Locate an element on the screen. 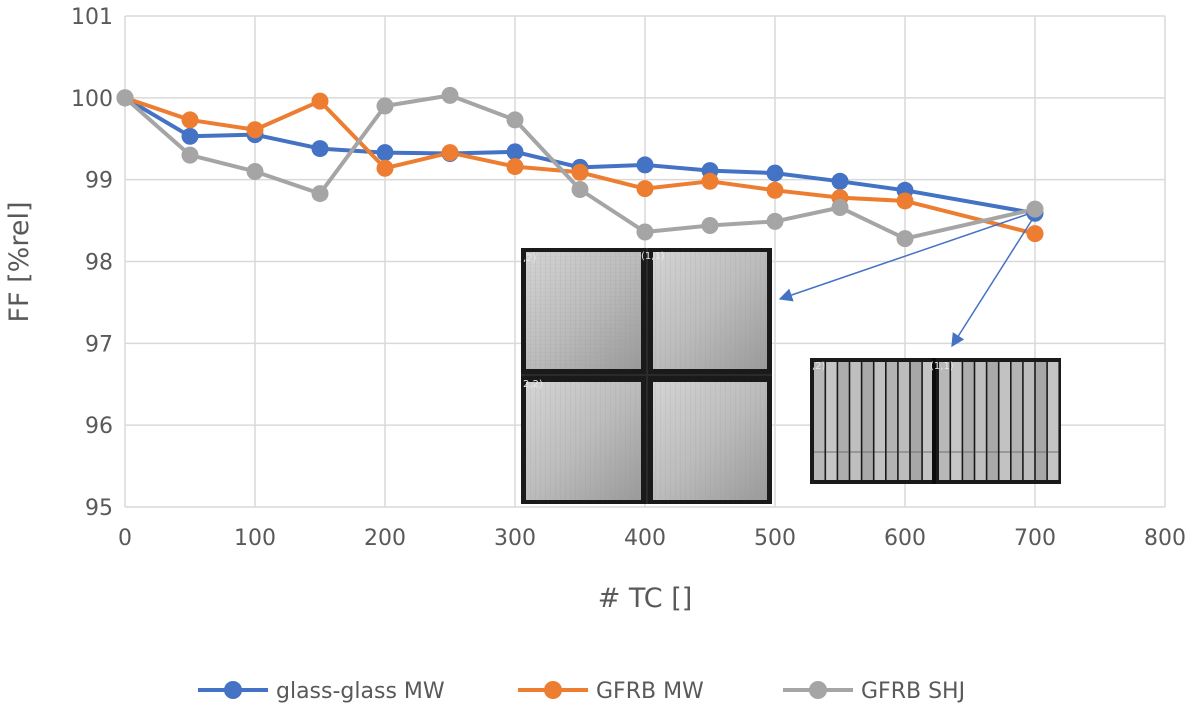 This screenshot has height=718, width=1200. x-tick-label: 600 is located at coordinates (905, 538).